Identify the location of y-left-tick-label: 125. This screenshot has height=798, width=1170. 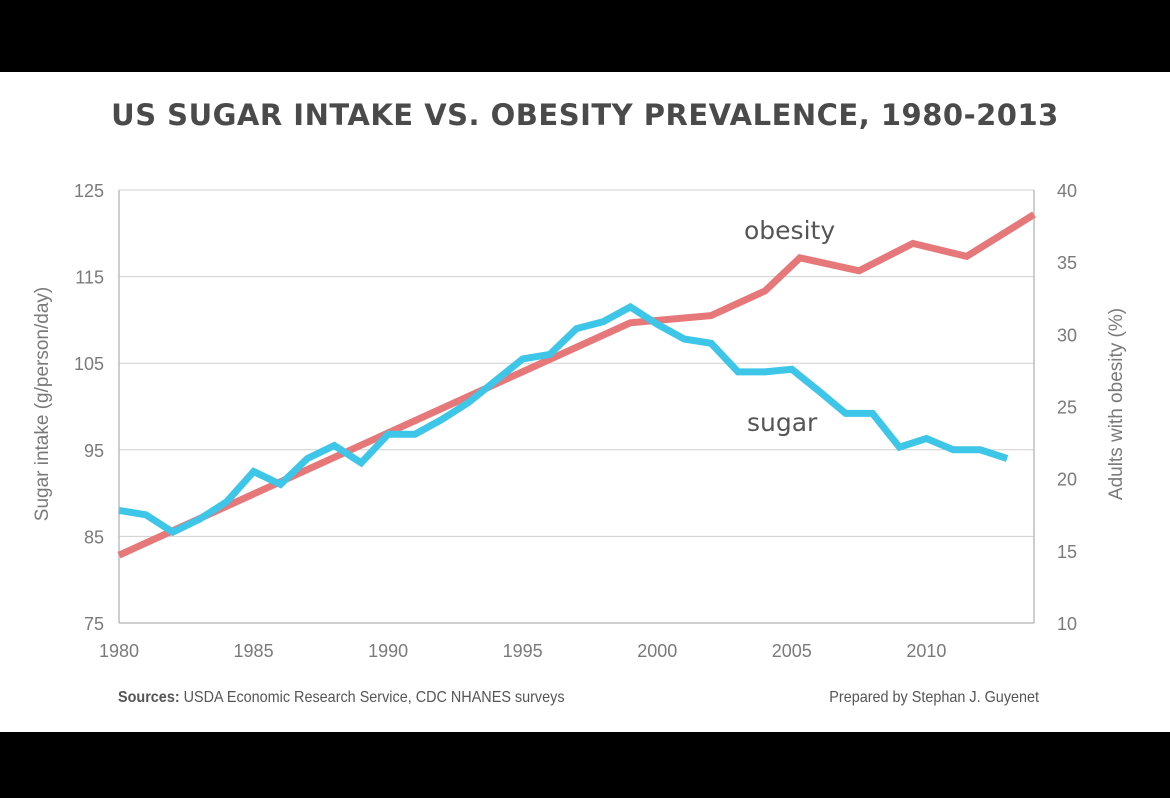
(89, 191).